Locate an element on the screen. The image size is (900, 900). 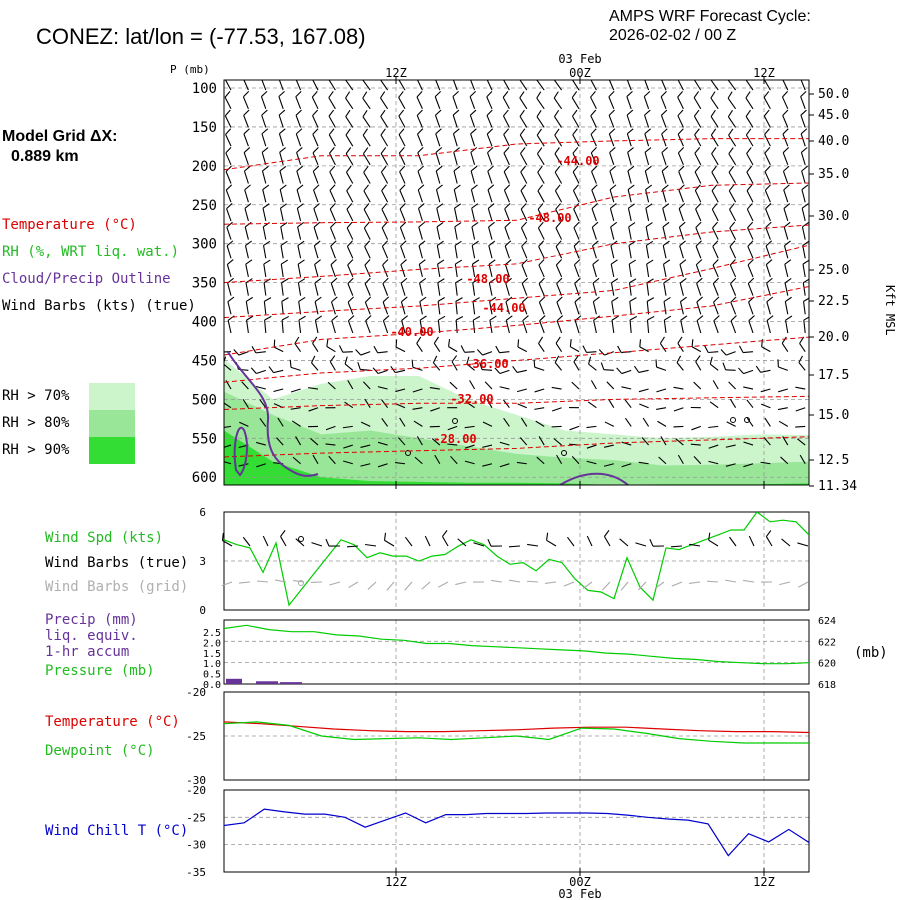
temp-tick: -30 is located at coordinates (196, 780).